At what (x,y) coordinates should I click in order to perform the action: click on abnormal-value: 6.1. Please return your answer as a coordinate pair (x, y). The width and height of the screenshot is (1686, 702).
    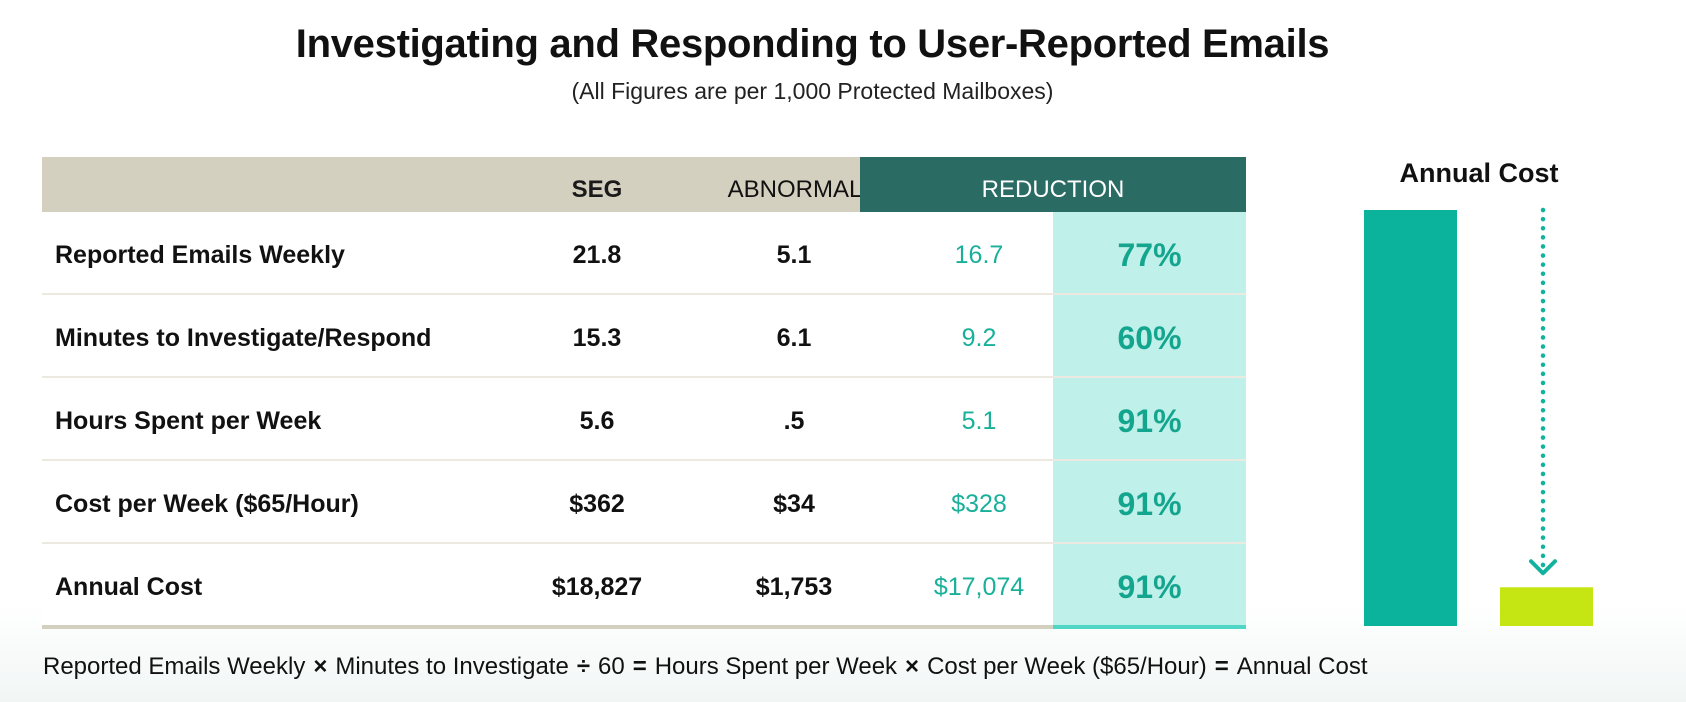
    Looking at the image, I should click on (794, 338).